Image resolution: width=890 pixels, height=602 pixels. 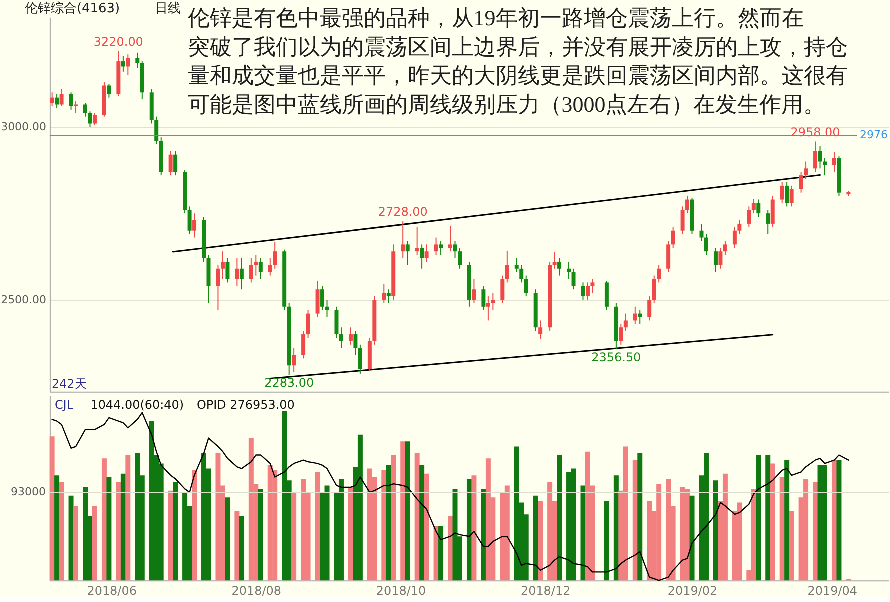 I want to click on annotation: 2728.00, so click(x=403, y=212).